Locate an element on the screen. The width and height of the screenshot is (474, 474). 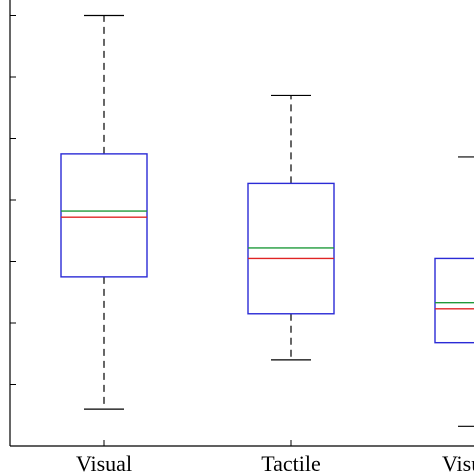
category-labels: Visual Tactile Visuo-T is located at coordinates (275, 462).